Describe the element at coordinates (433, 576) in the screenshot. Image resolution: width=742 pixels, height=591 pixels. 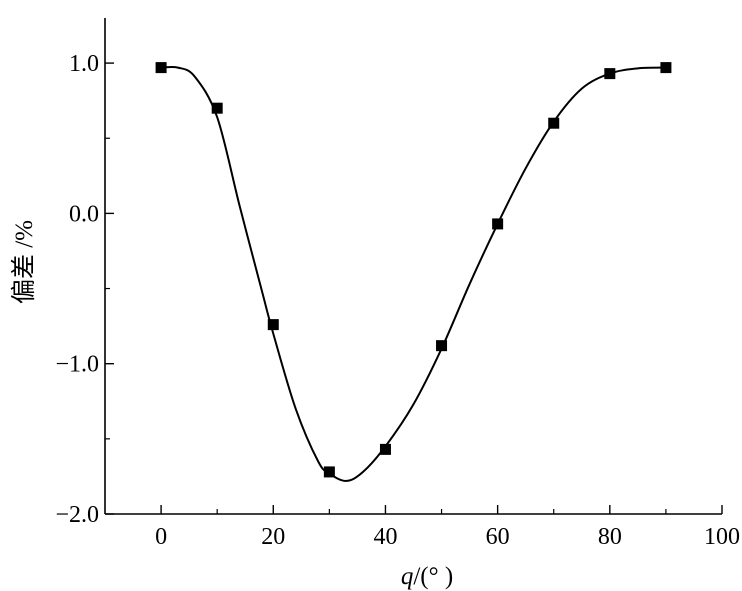
I see `x-axis-label-unit: /(° )` at that location.